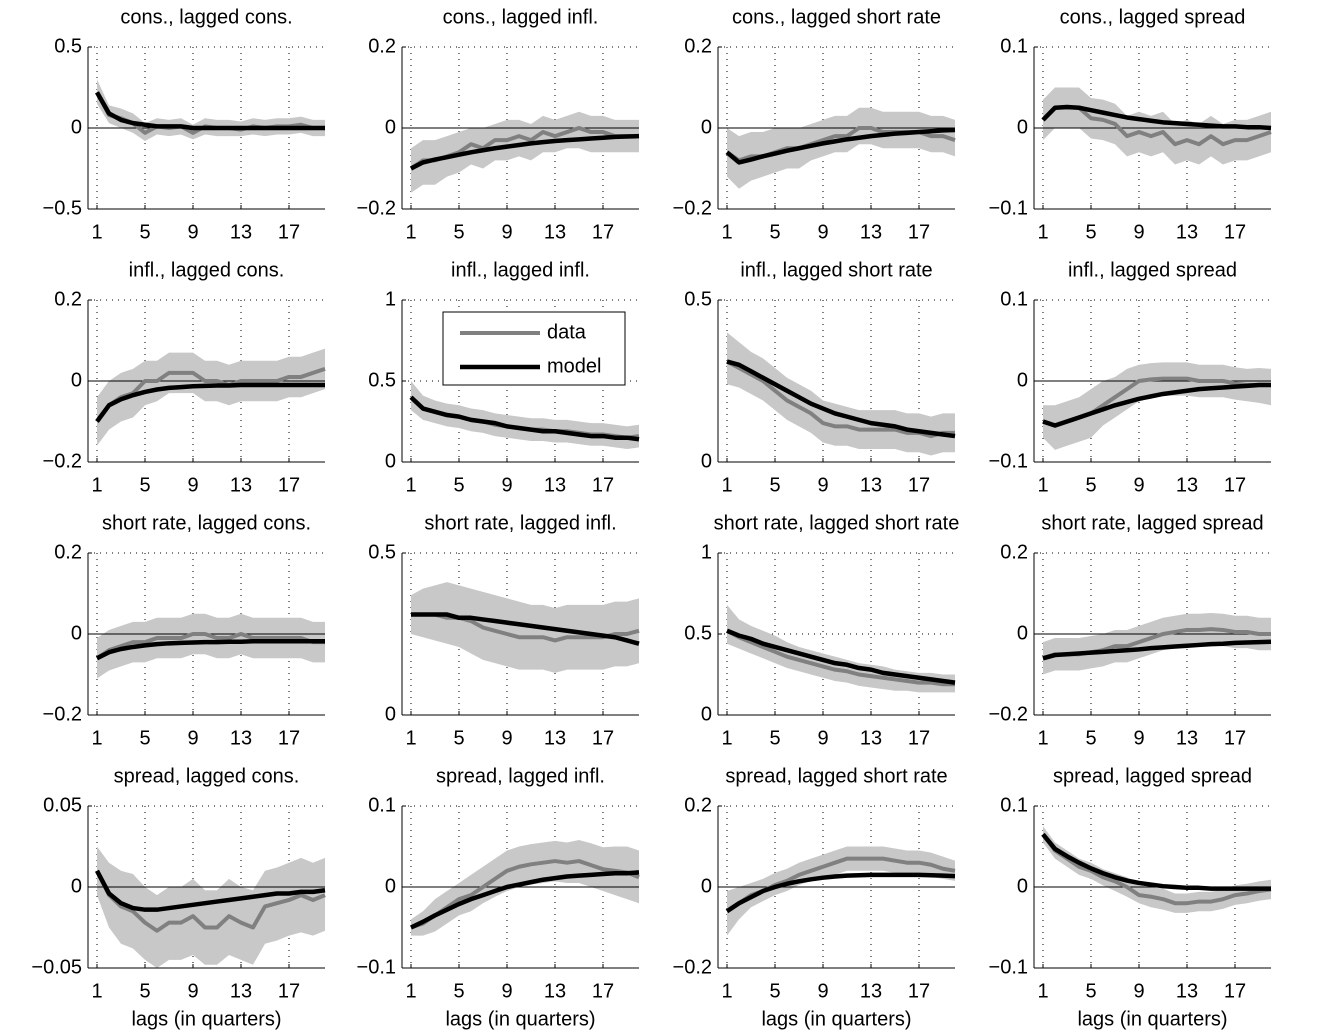  What do you see at coordinates (504, 377) in the screenshot?
I see `panel: infl., lagged infl. 0 0.5 1 1 5 9 13 17 data model` at bounding box center [504, 377].